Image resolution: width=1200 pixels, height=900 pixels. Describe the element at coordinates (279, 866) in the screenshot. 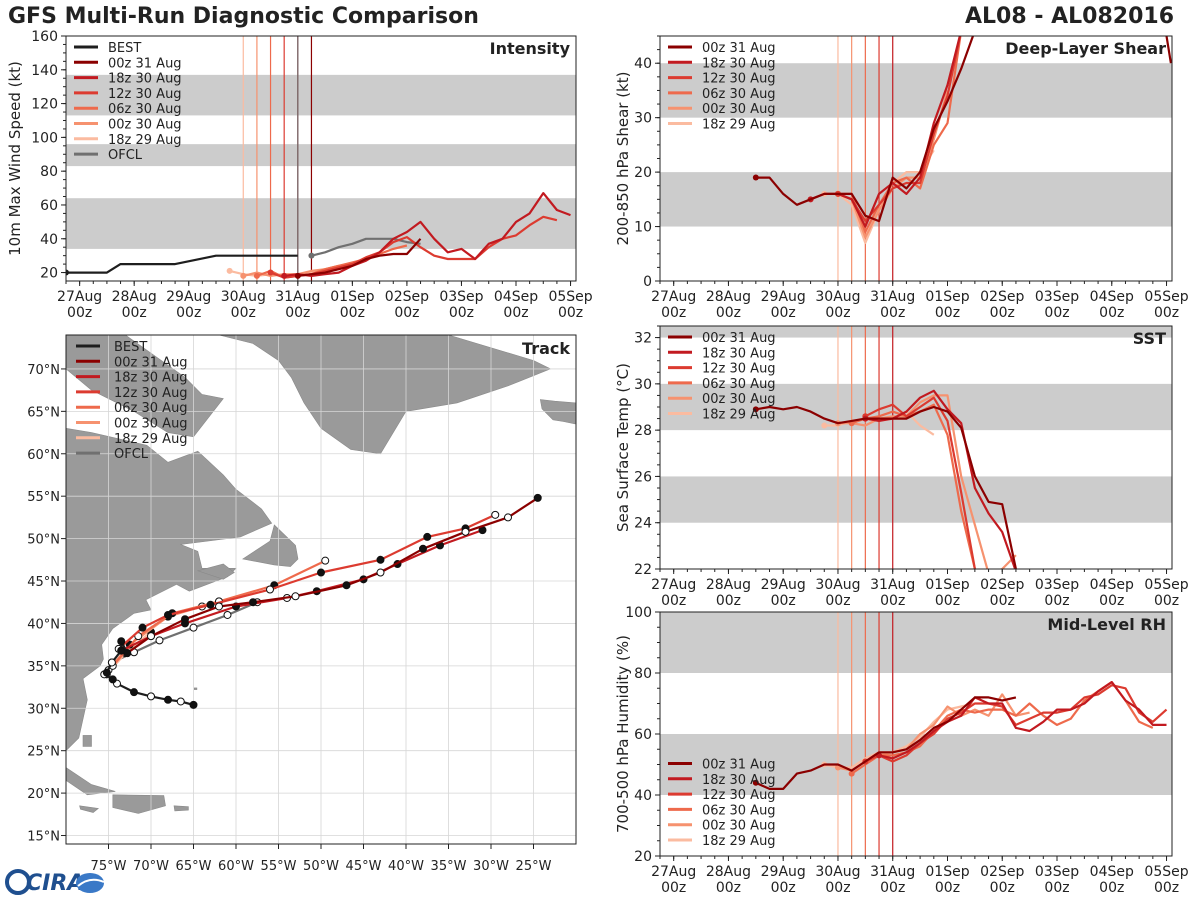

I see `track-xtick-label: 55°W` at that location.